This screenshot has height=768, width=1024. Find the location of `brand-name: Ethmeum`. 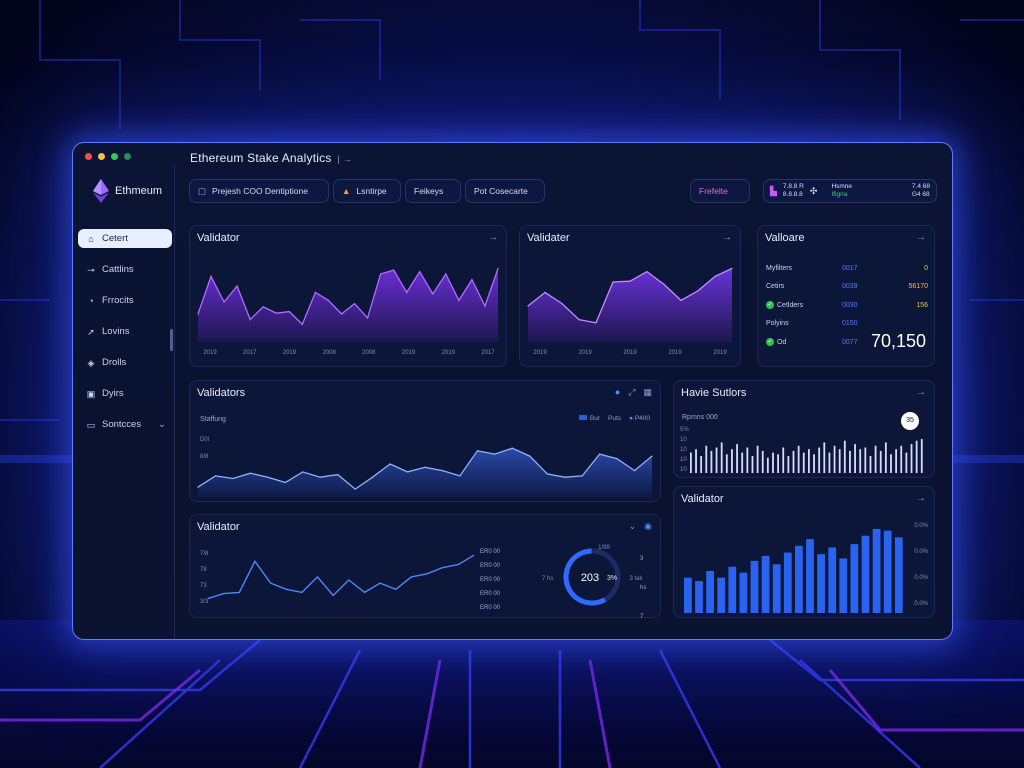

brand-name: Ethmeum is located at coordinates (139, 191).